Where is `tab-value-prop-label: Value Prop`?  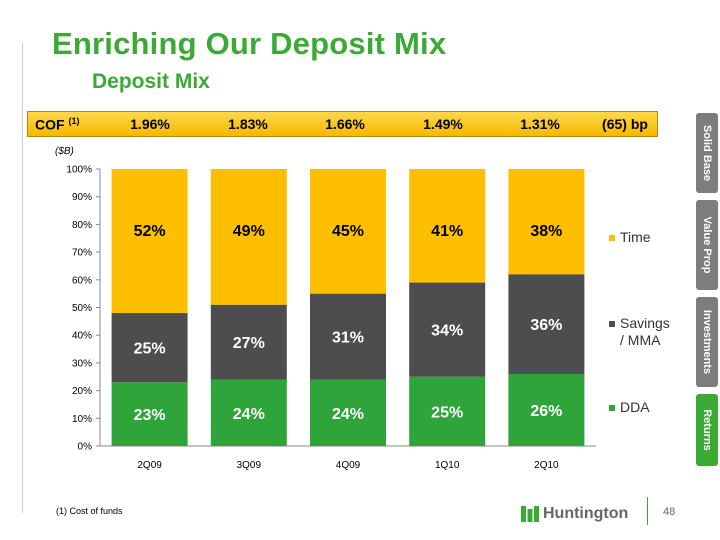
tab-value-prop-label: Value Prop is located at coordinates (707, 245).